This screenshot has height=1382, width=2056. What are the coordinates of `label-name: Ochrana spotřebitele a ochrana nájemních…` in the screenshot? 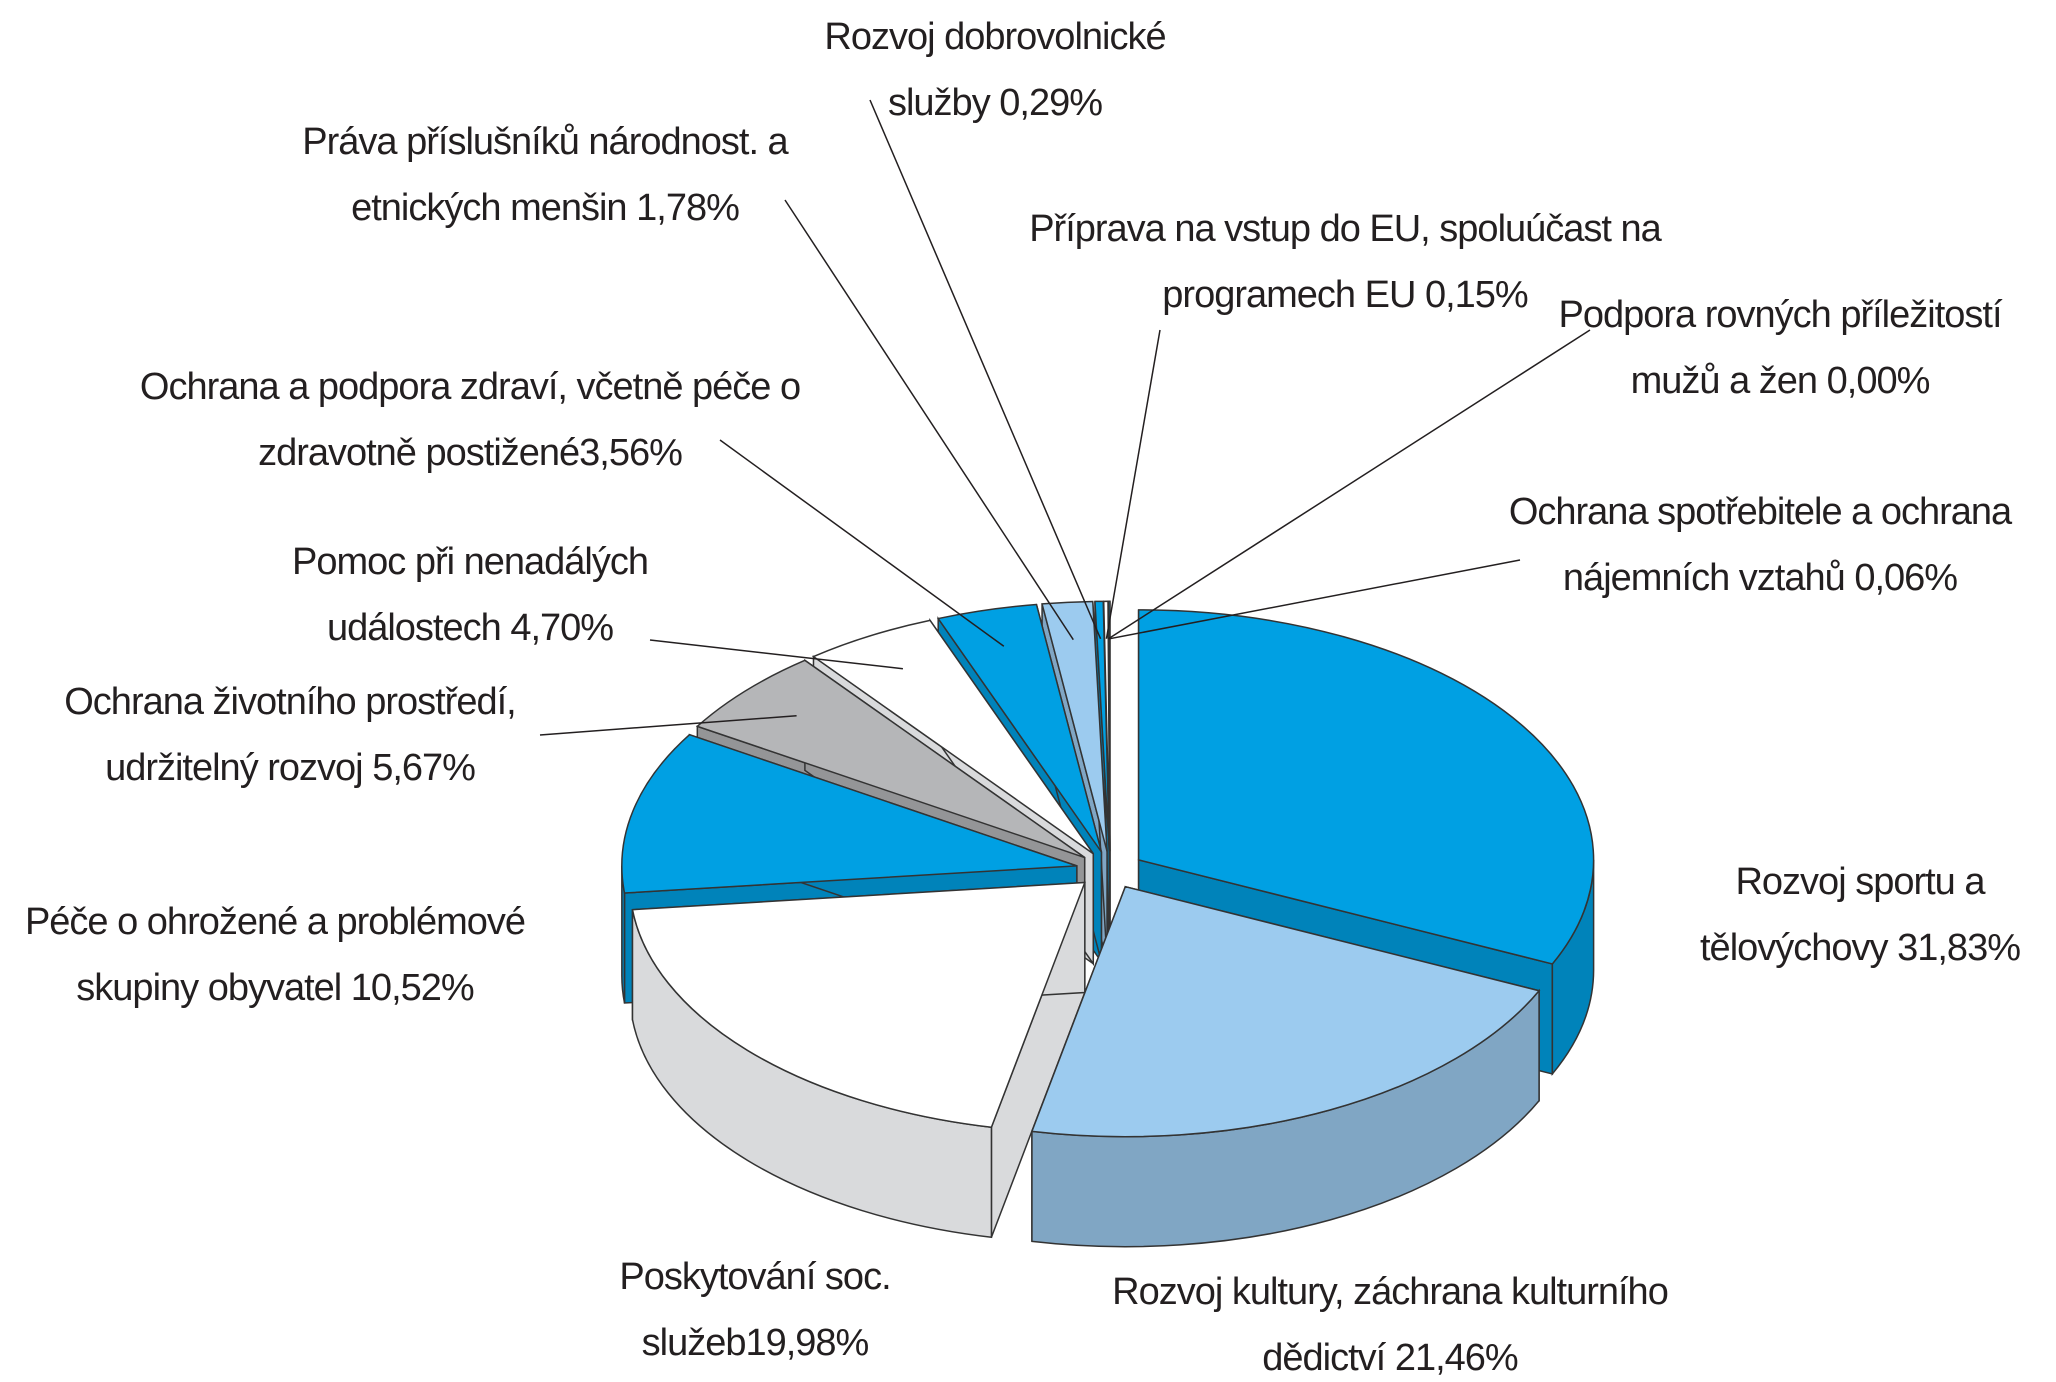 It's located at (1760, 545).